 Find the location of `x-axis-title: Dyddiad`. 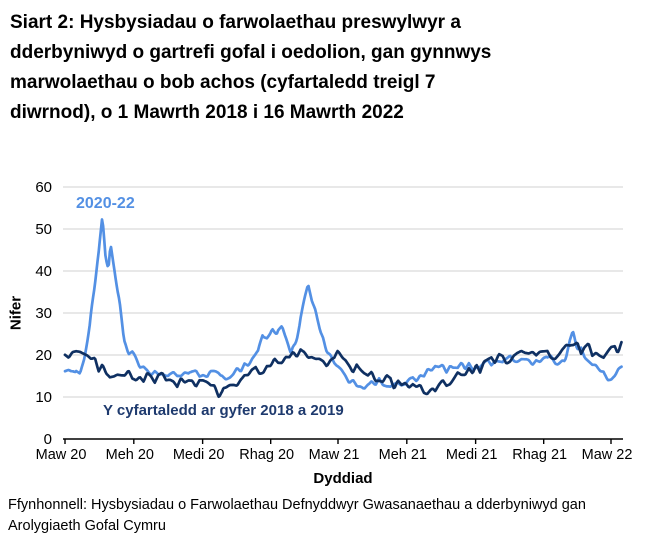

x-axis-title: Dyddiad is located at coordinates (343, 478).